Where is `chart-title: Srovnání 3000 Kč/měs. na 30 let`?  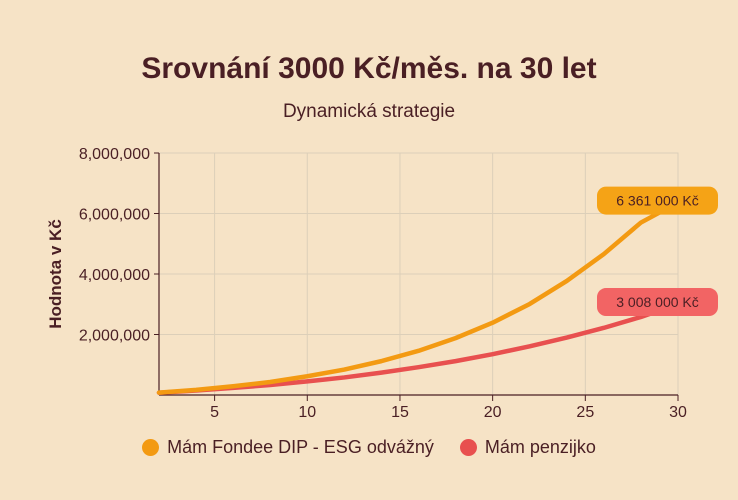 chart-title: Srovnání 3000 Kč/měs. na 30 let is located at coordinates (369, 68).